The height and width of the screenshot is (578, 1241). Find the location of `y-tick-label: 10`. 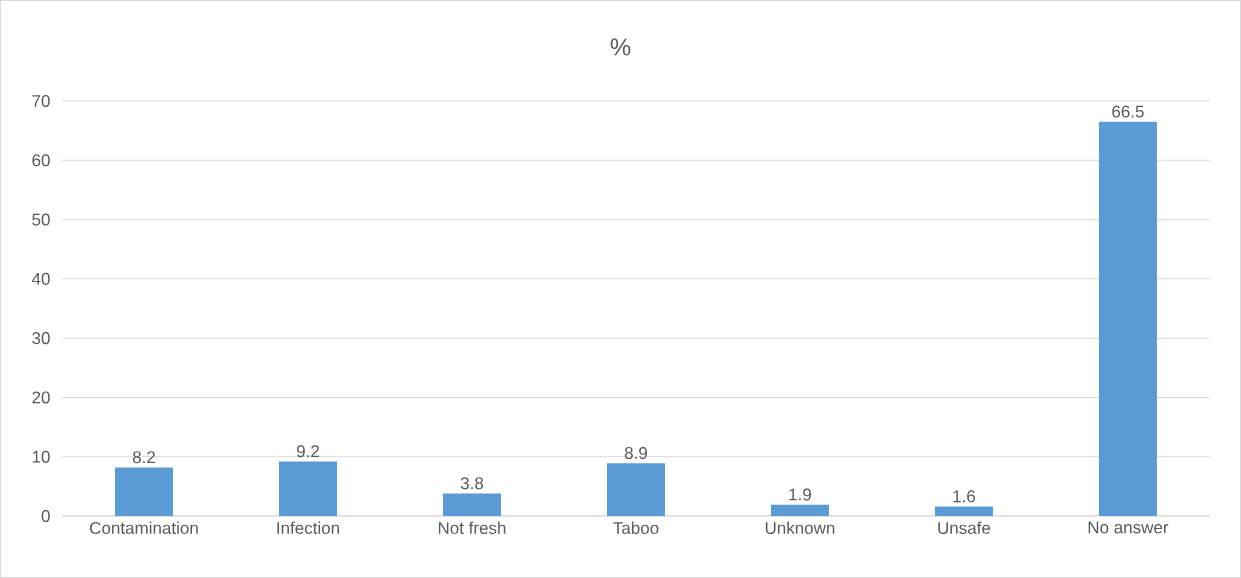

y-tick-label: 10 is located at coordinates (41, 456).